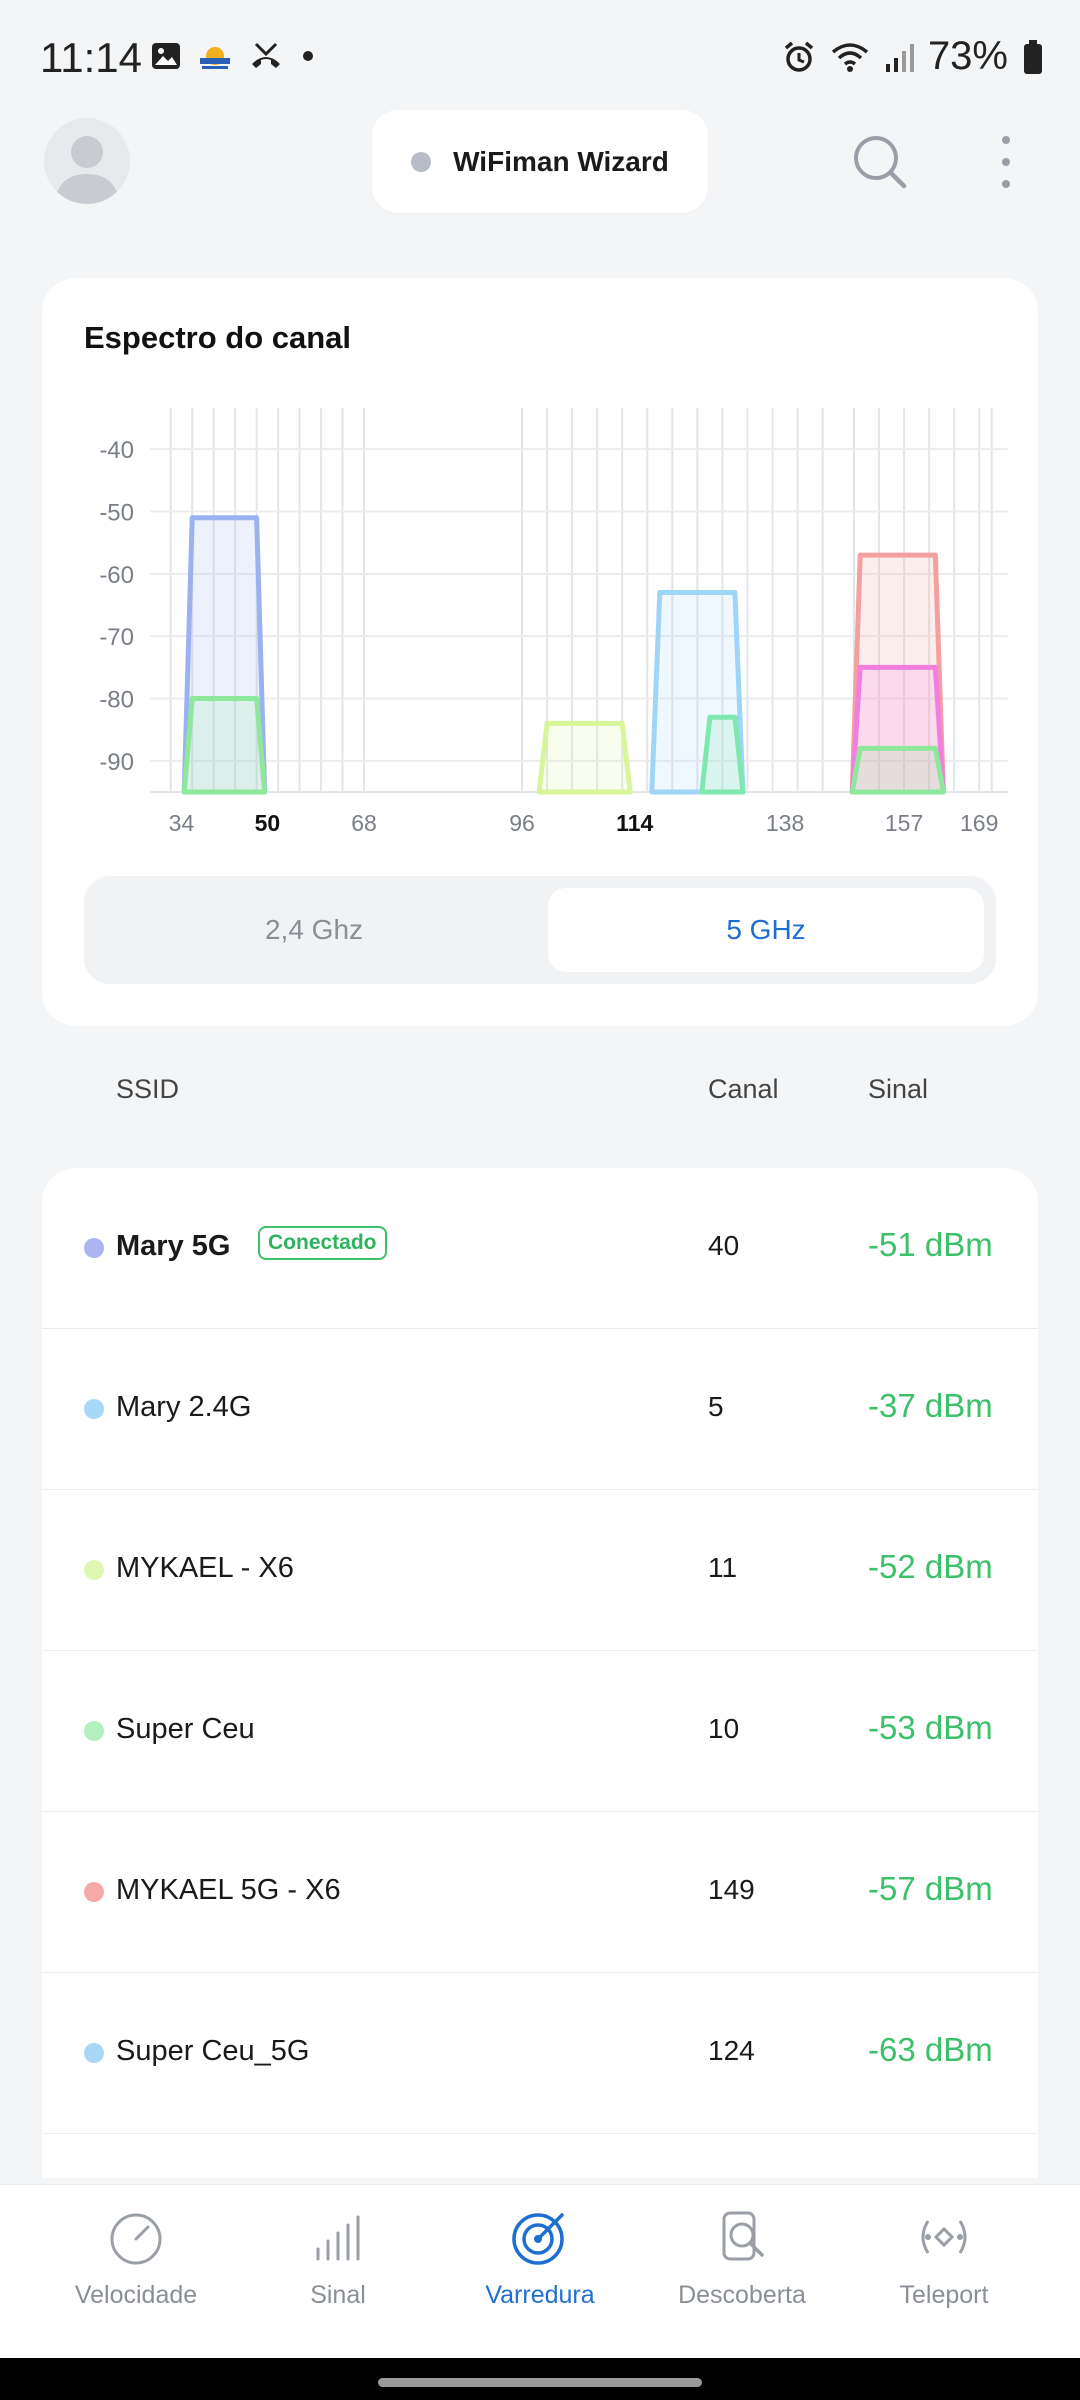  What do you see at coordinates (979, 823) in the screenshot?
I see `x-tick-label: 169` at bounding box center [979, 823].